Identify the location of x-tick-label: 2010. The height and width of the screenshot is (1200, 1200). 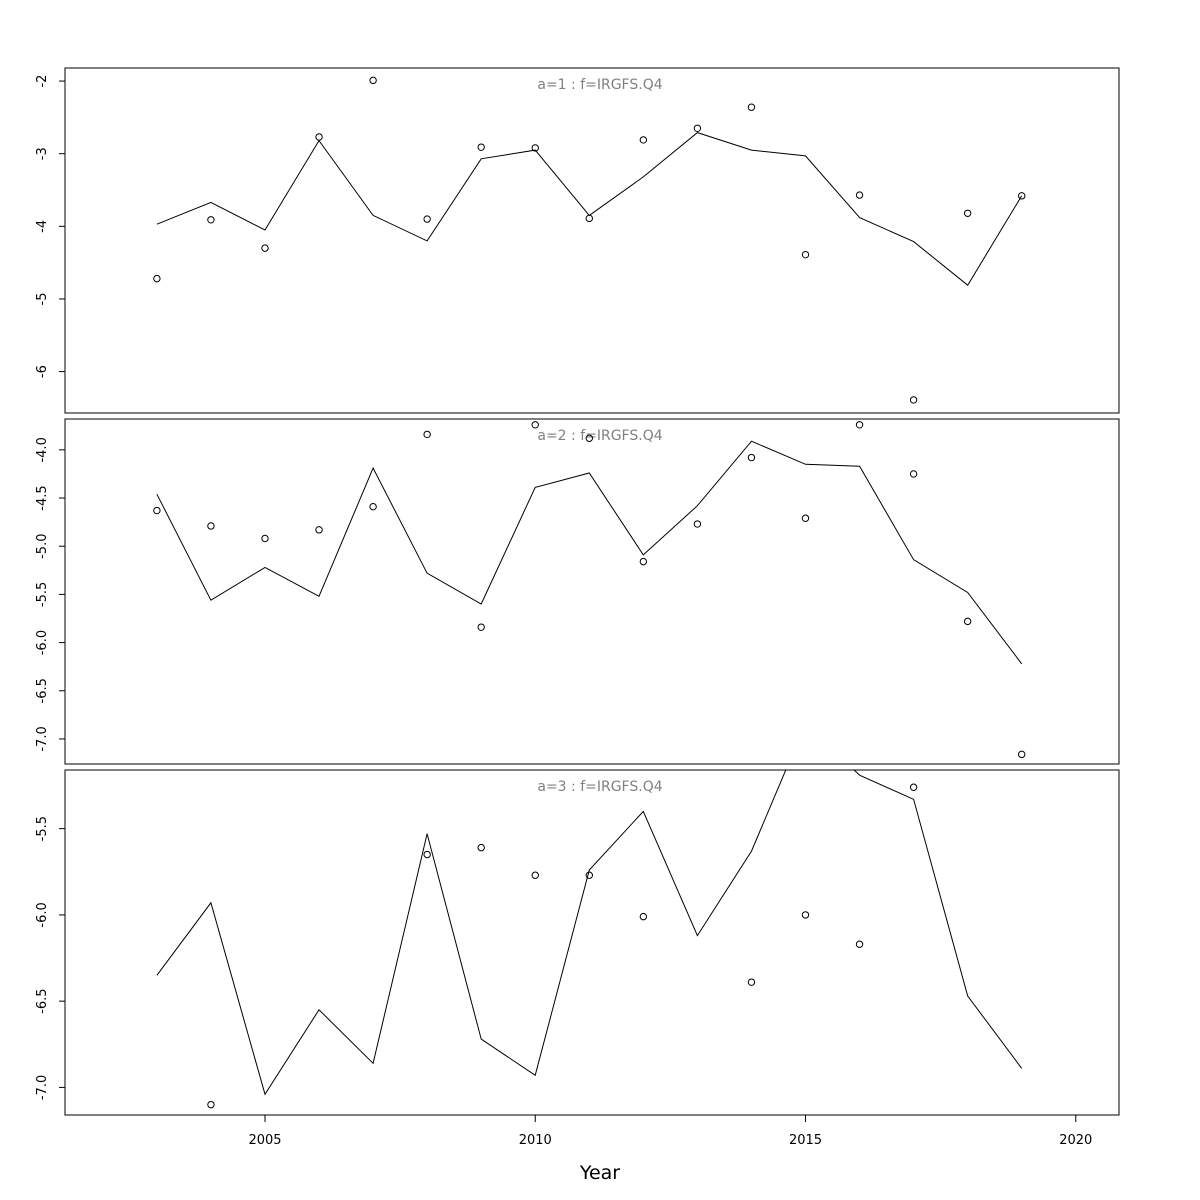
(535, 1140).